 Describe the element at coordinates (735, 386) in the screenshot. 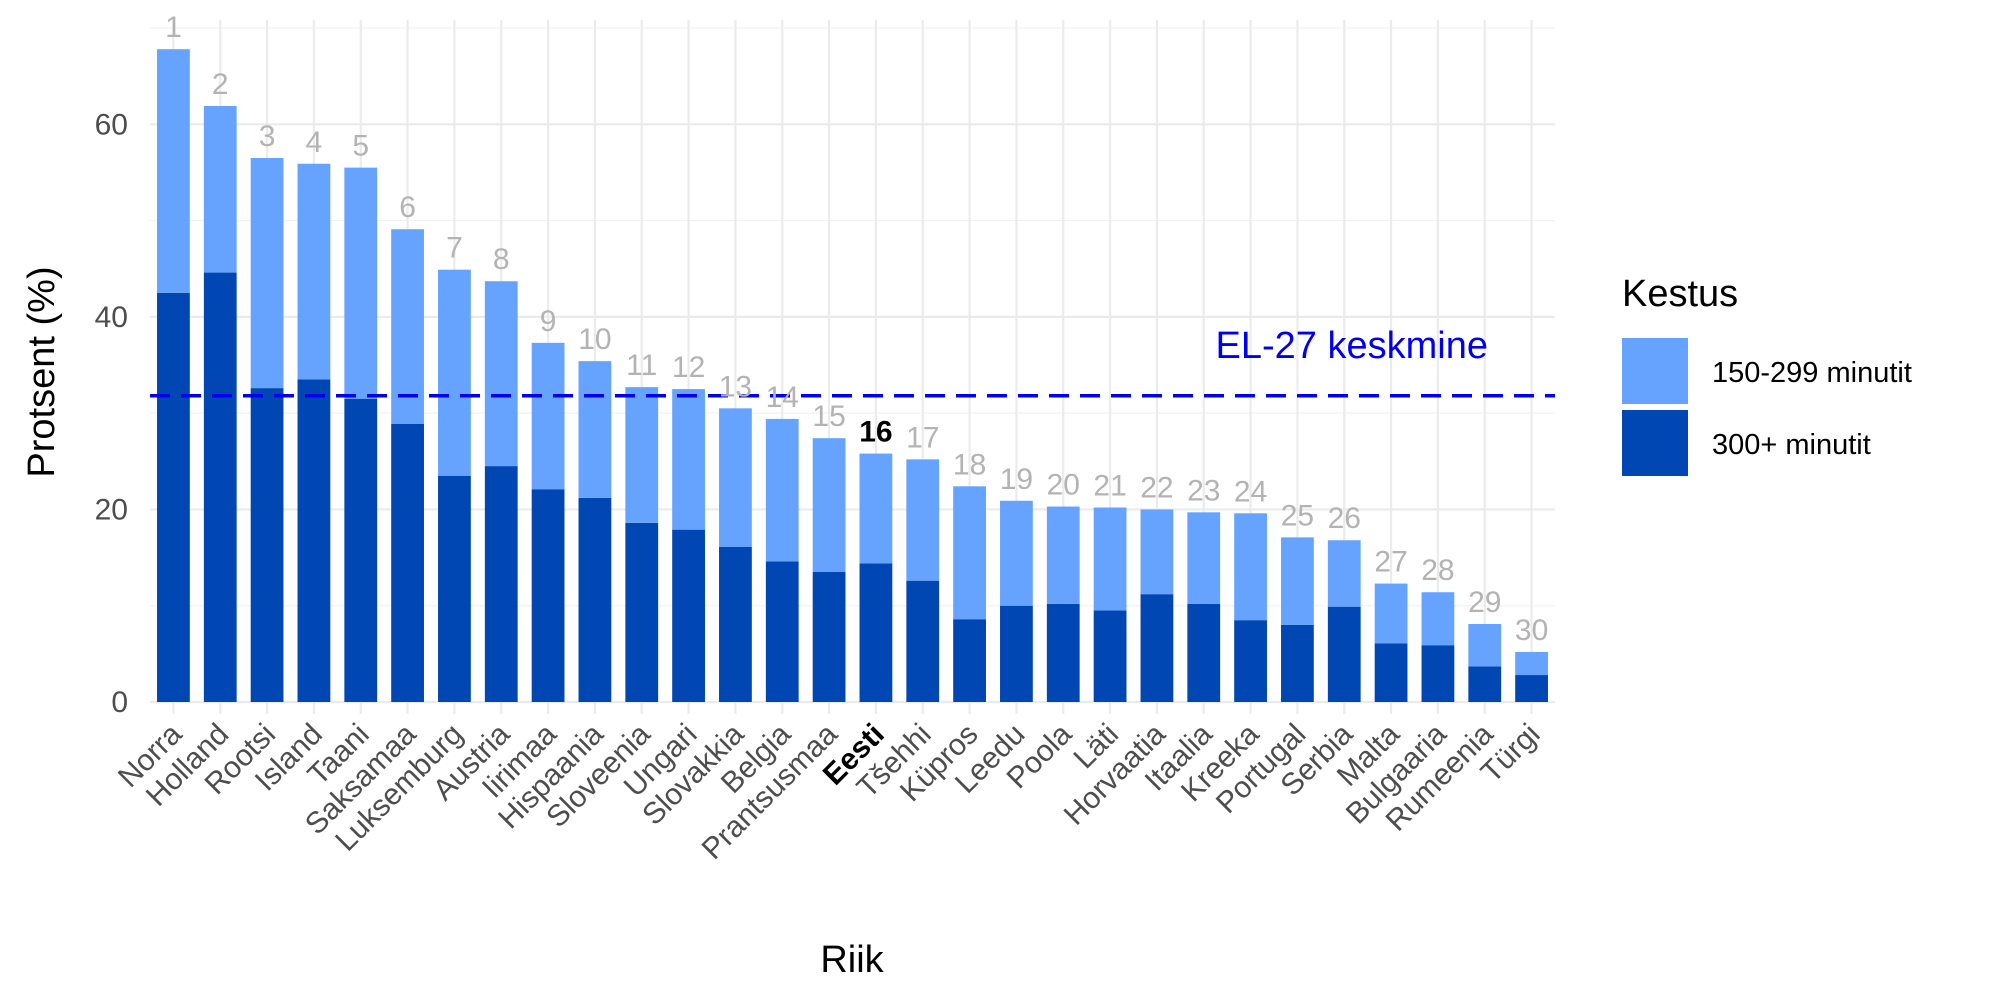

I see `rank-label: 13` at that location.